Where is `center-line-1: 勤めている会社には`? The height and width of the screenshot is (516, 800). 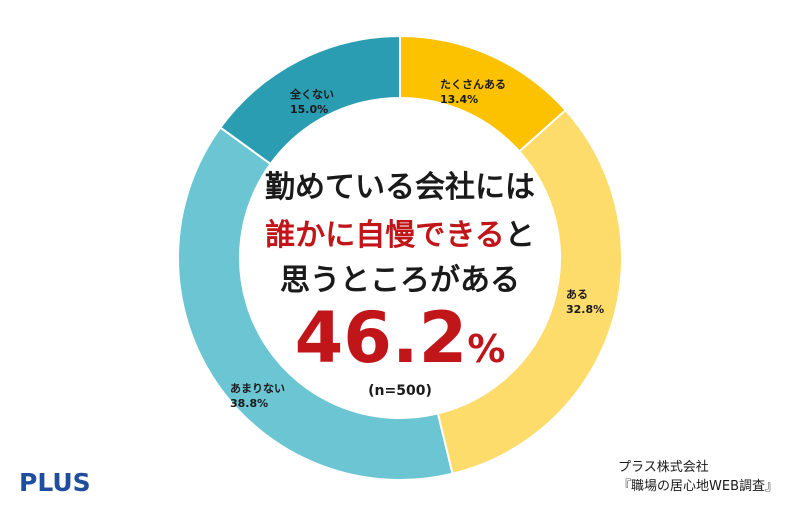 center-line-1: 勤めている会社には is located at coordinates (400, 187).